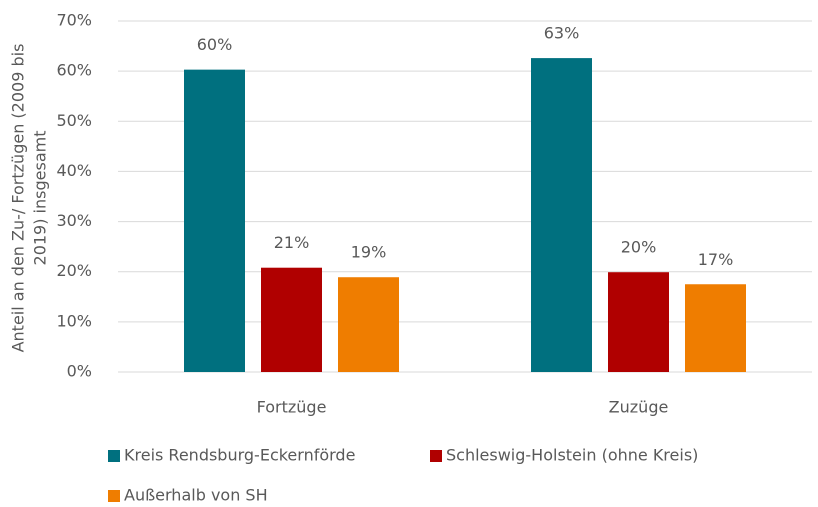 The width and height of the screenshot is (818, 507). I want to click on y-tick-label: 40%, so click(74, 170).